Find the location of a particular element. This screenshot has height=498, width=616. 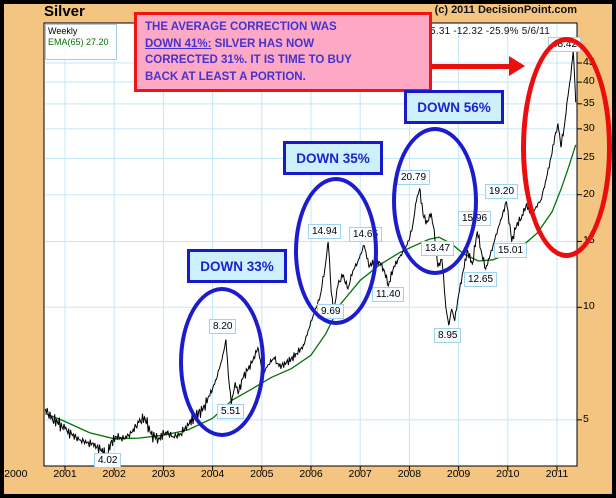

price-callout-label: 19.20 is located at coordinates (502, 191).